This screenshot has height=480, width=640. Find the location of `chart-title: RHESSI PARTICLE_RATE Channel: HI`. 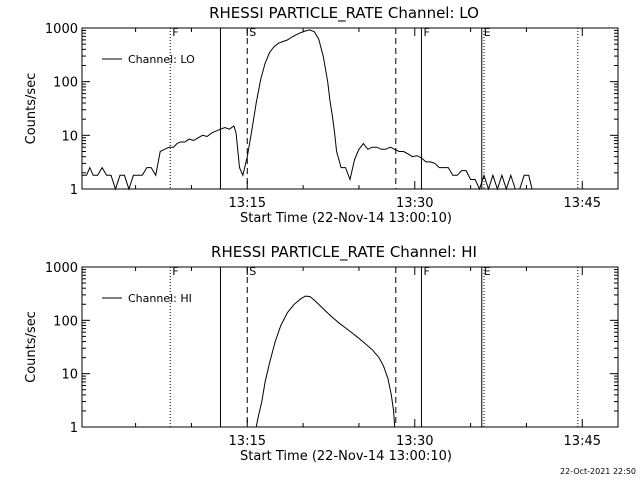

chart-title: RHESSI PARTICLE_RATE Channel: HI is located at coordinates (344, 252).